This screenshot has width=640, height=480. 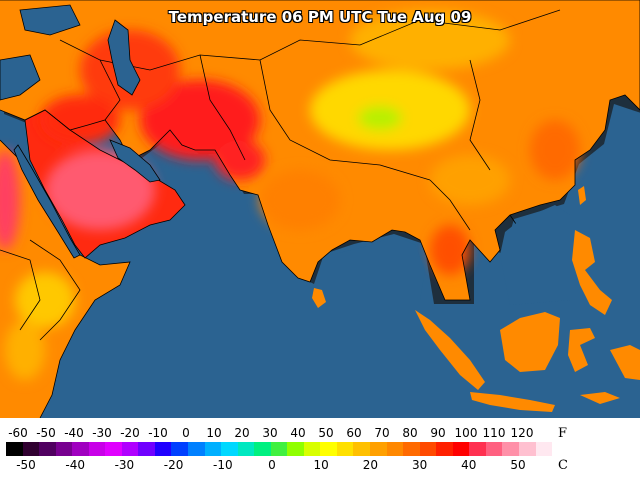 What do you see at coordinates (469, 465) in the screenshot?
I see `celsius-tick-label: 40` at bounding box center [469, 465].